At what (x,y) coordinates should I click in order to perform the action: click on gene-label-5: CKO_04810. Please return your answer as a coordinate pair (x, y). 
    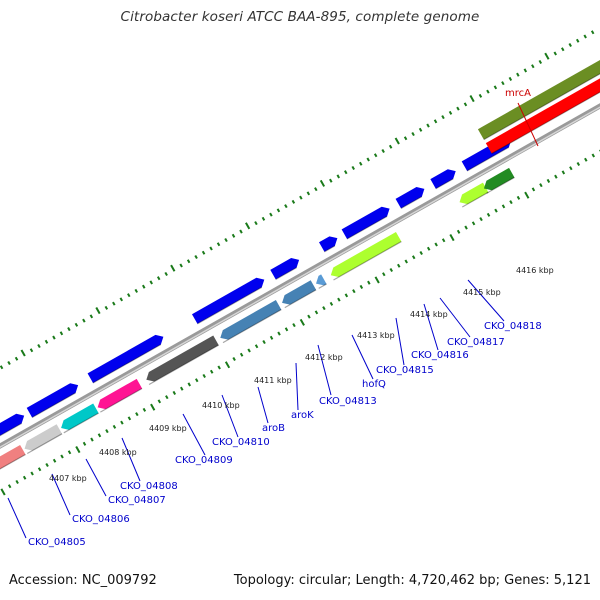
    Looking at the image, I should click on (241, 442).